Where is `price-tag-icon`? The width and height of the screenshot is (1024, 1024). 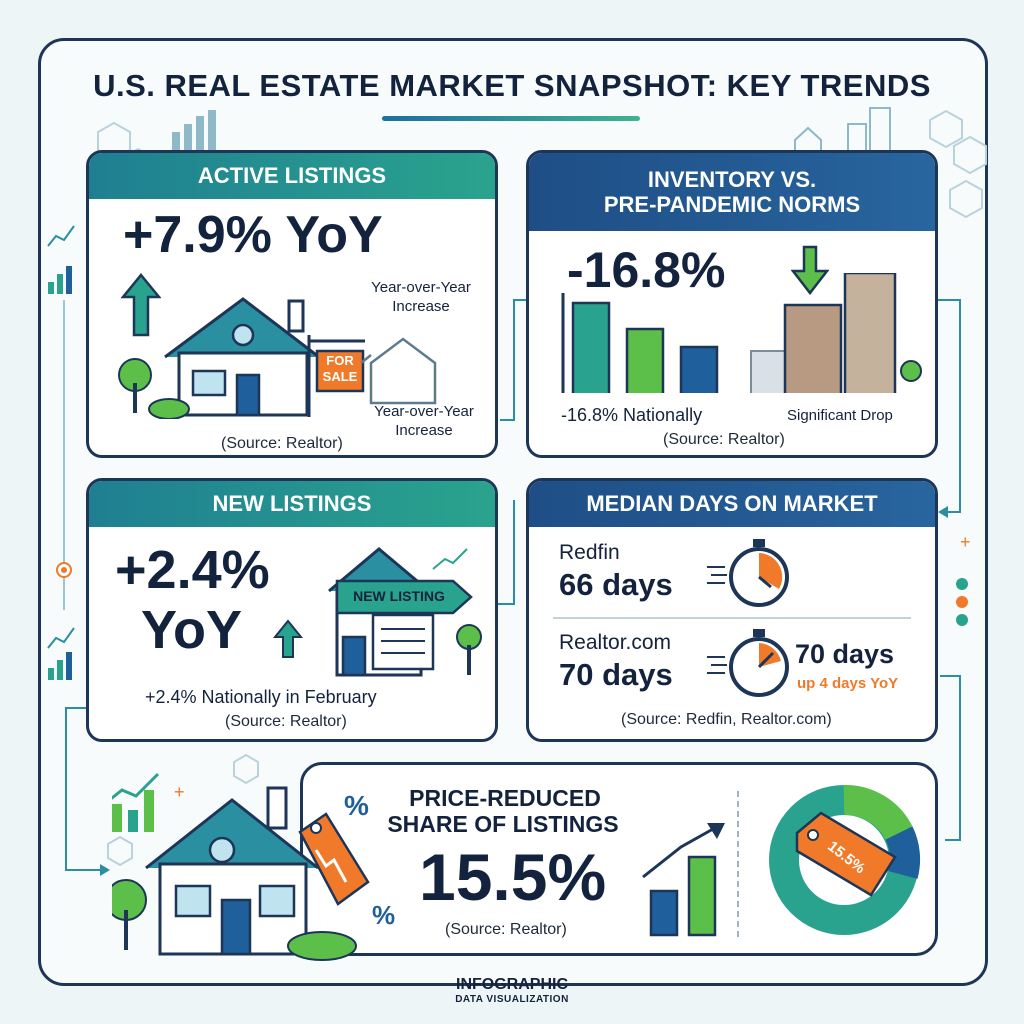 price-tag-icon is located at coordinates (846, 854).